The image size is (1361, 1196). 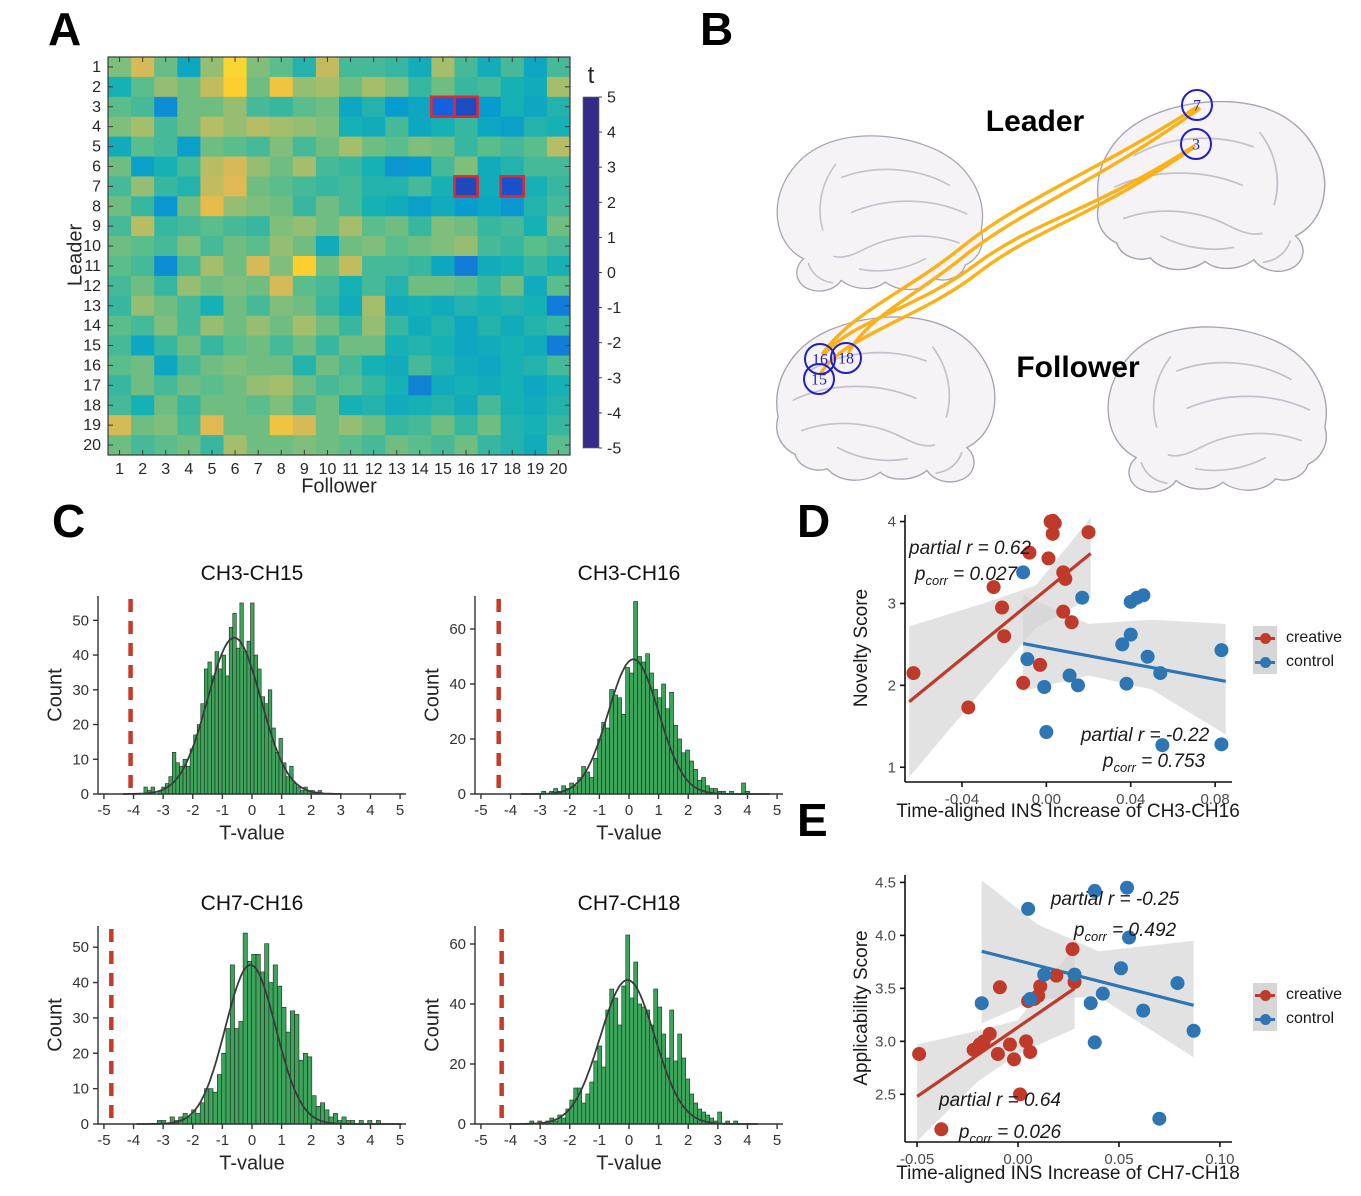 What do you see at coordinates (996, 1042) in the screenshot?
I see `regression-line-creative` at bounding box center [996, 1042].